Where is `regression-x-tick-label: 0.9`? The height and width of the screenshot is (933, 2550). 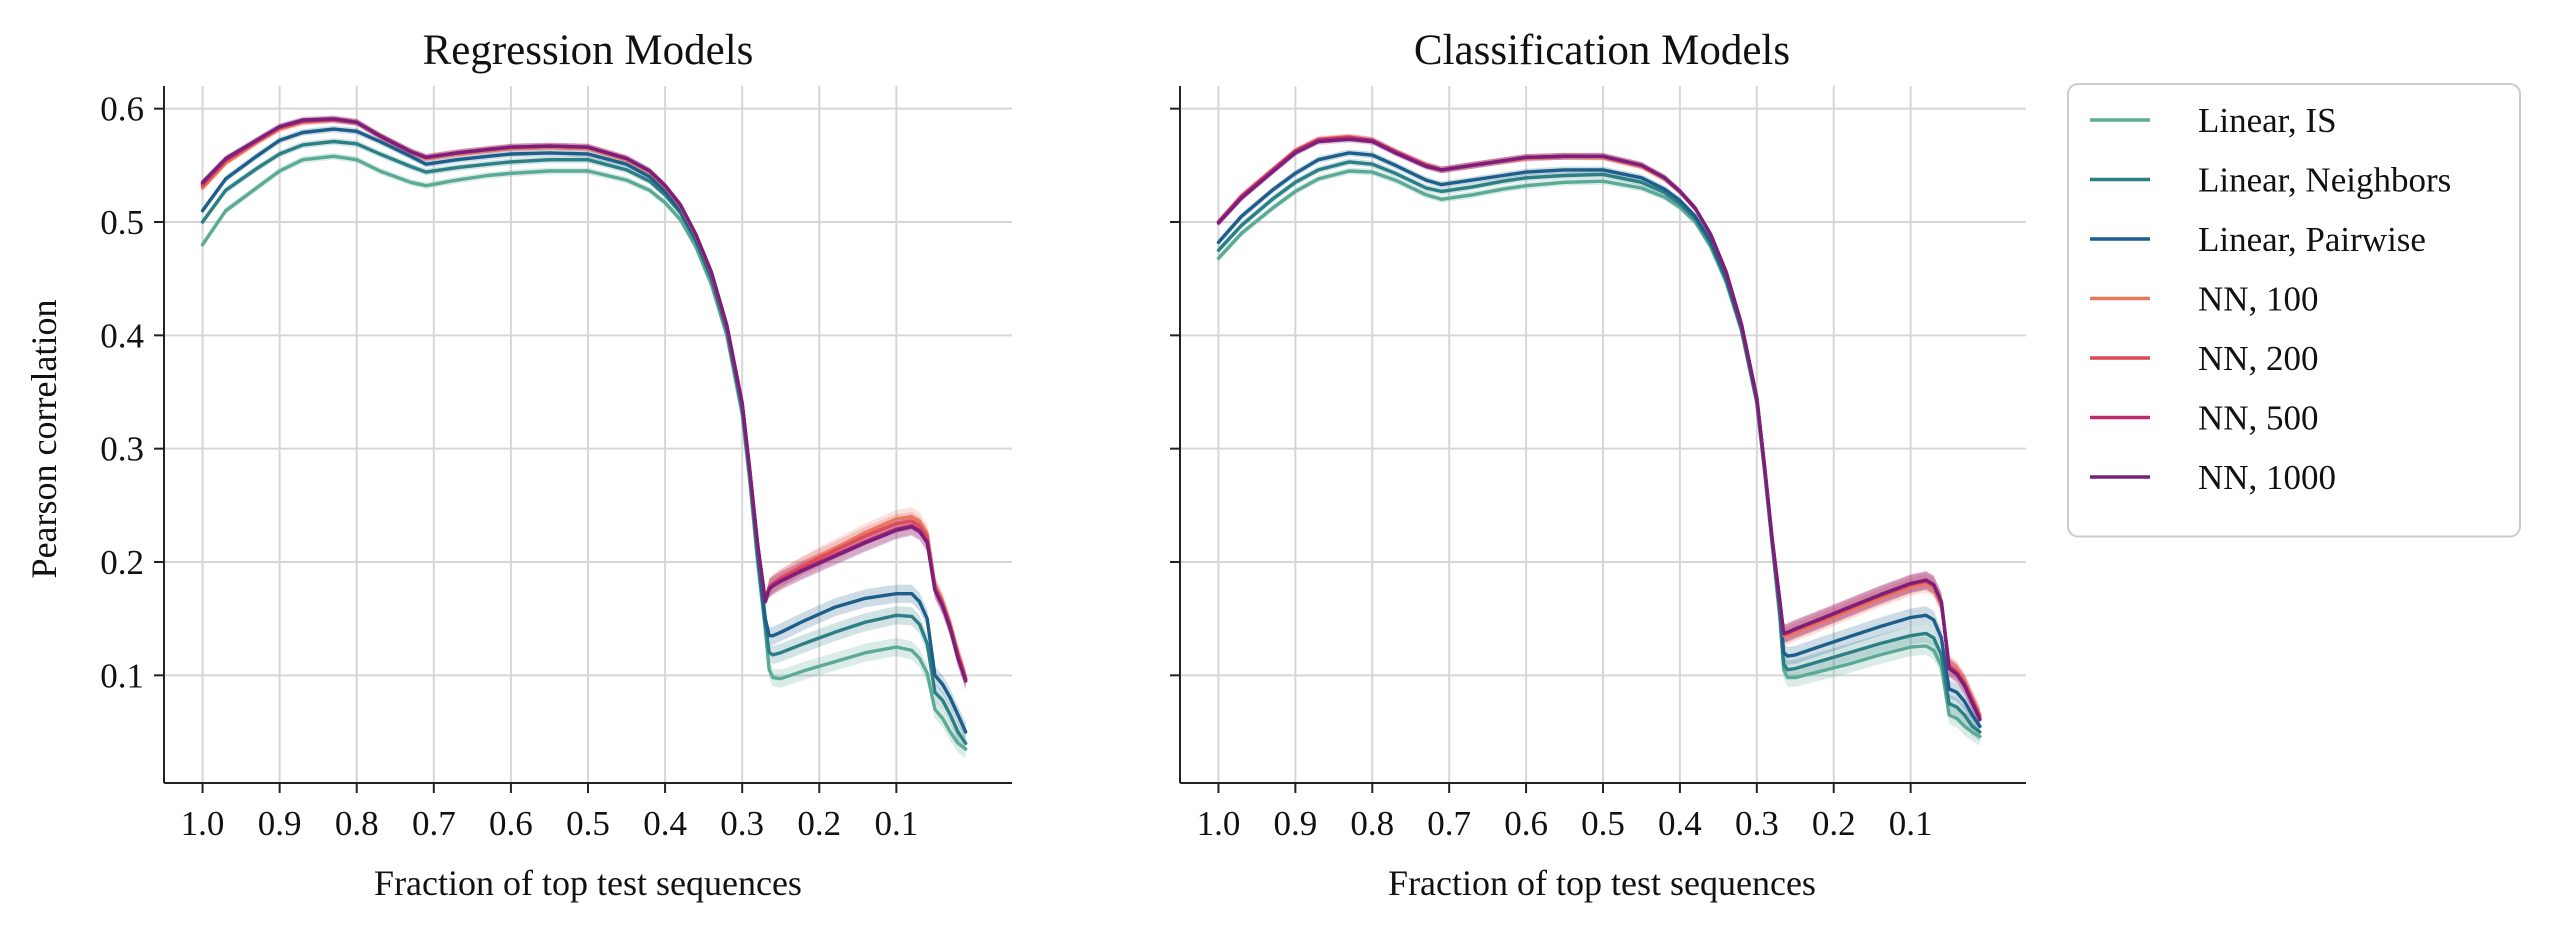 regression-x-tick-label: 0.9 is located at coordinates (280, 823).